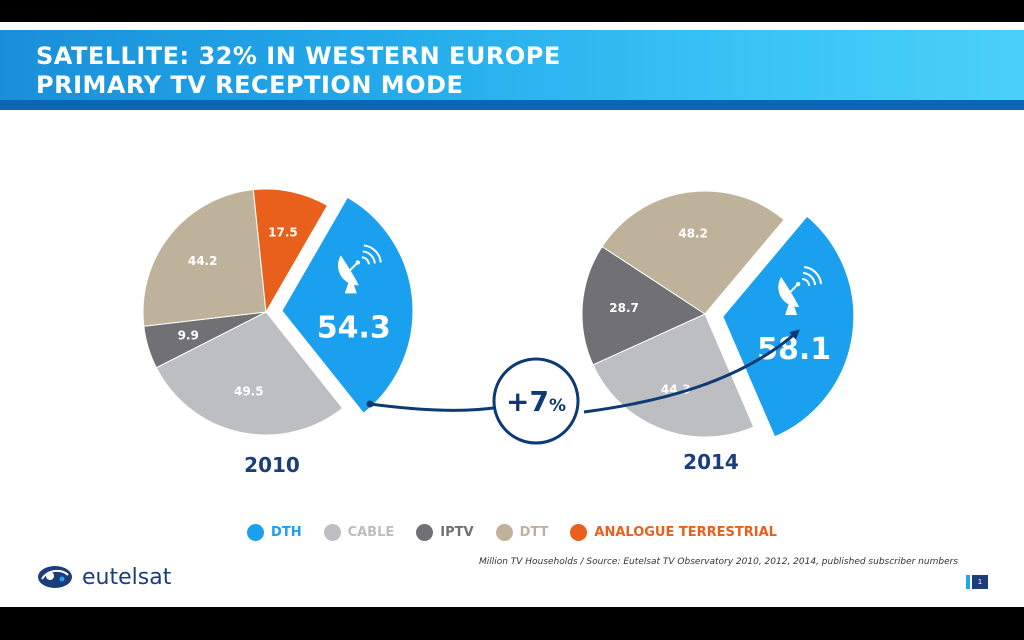 The image size is (1024, 640). What do you see at coordinates (370, 404) in the screenshot?
I see `growth-arrow-start` at bounding box center [370, 404].